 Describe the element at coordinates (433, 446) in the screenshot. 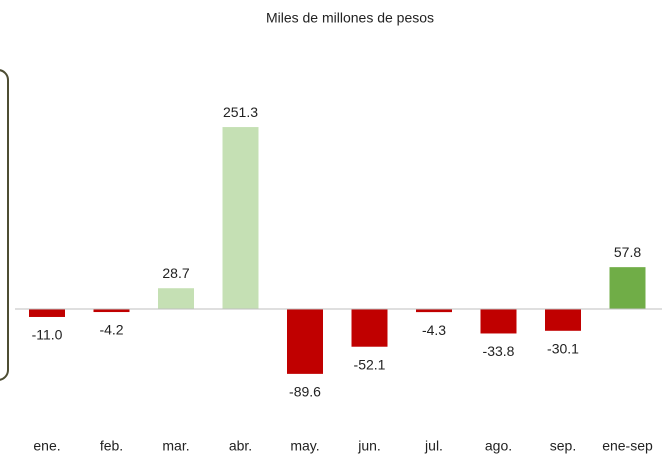

I see `x-tick-label: jul.` at that location.